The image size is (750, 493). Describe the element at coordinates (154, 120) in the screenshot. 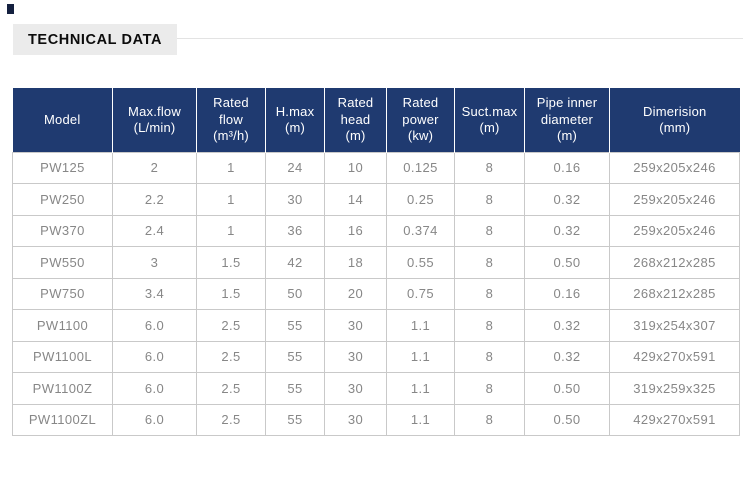

I see `column-header: Max.flow (L/min)` at that location.